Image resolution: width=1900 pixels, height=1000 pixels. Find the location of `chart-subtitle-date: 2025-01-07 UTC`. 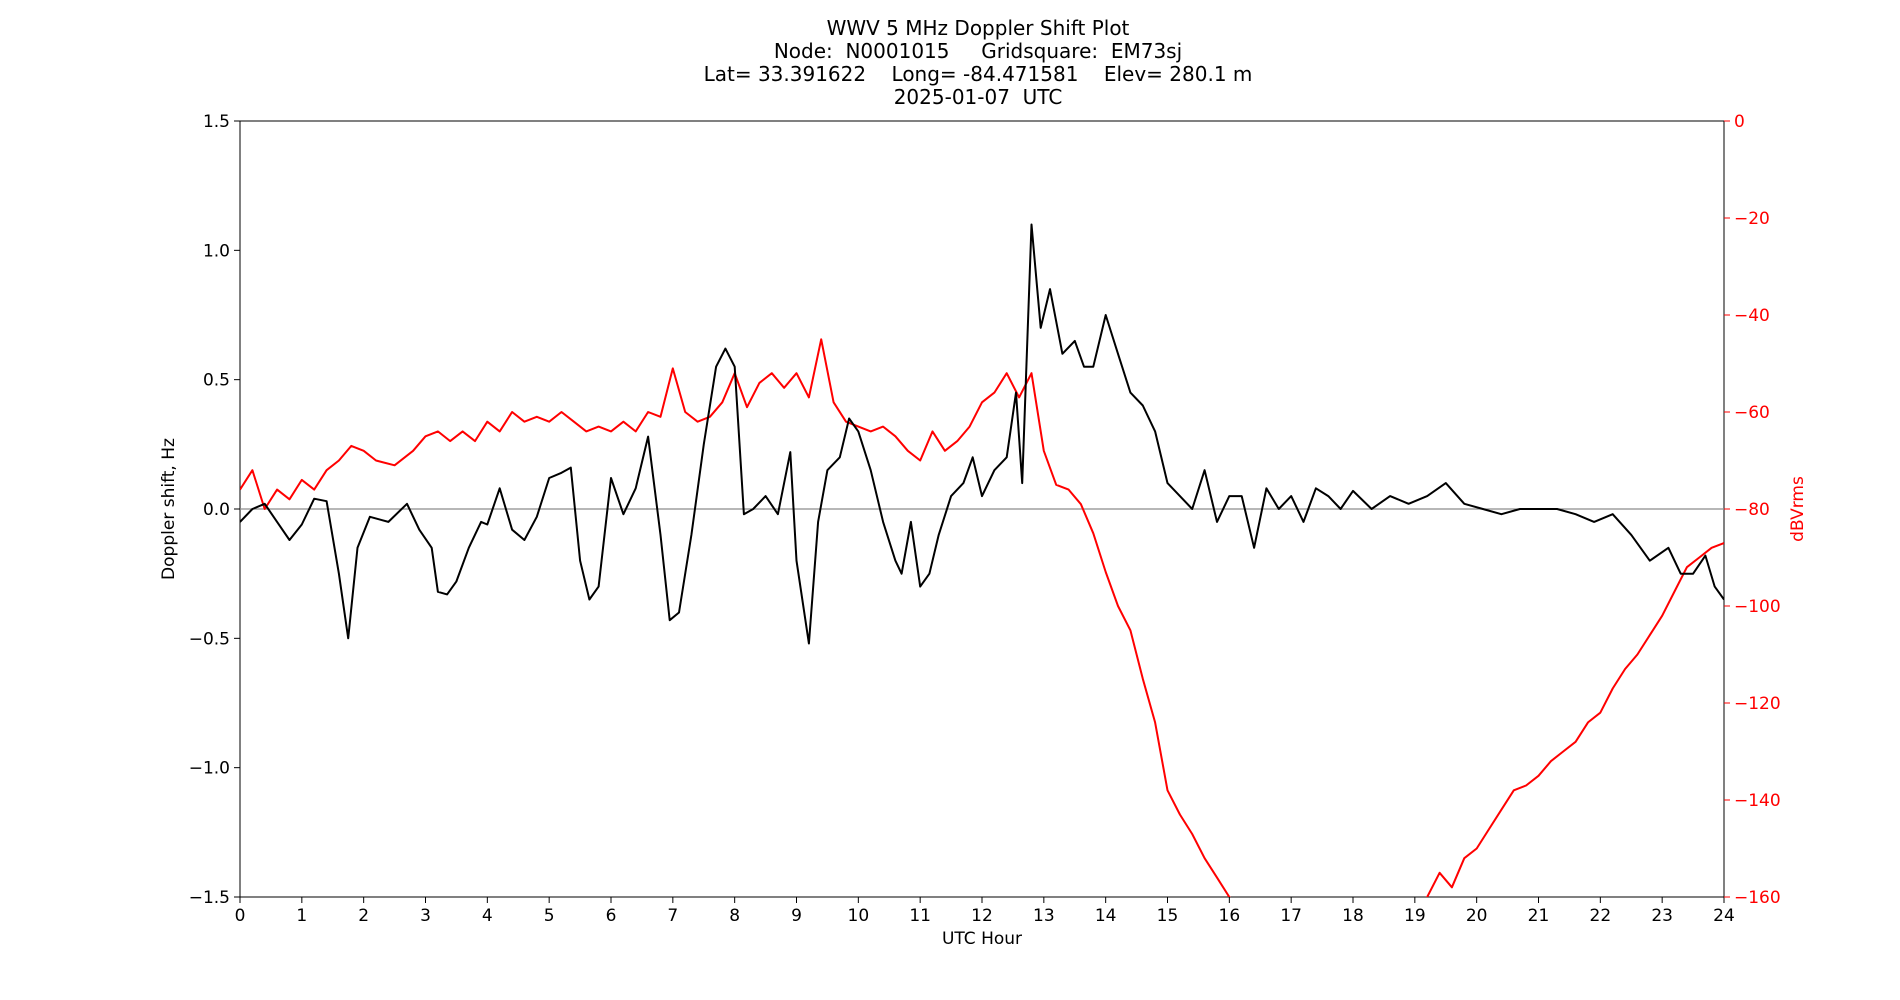

chart-subtitle-date: 2025-01-07 UTC is located at coordinates (978, 97).